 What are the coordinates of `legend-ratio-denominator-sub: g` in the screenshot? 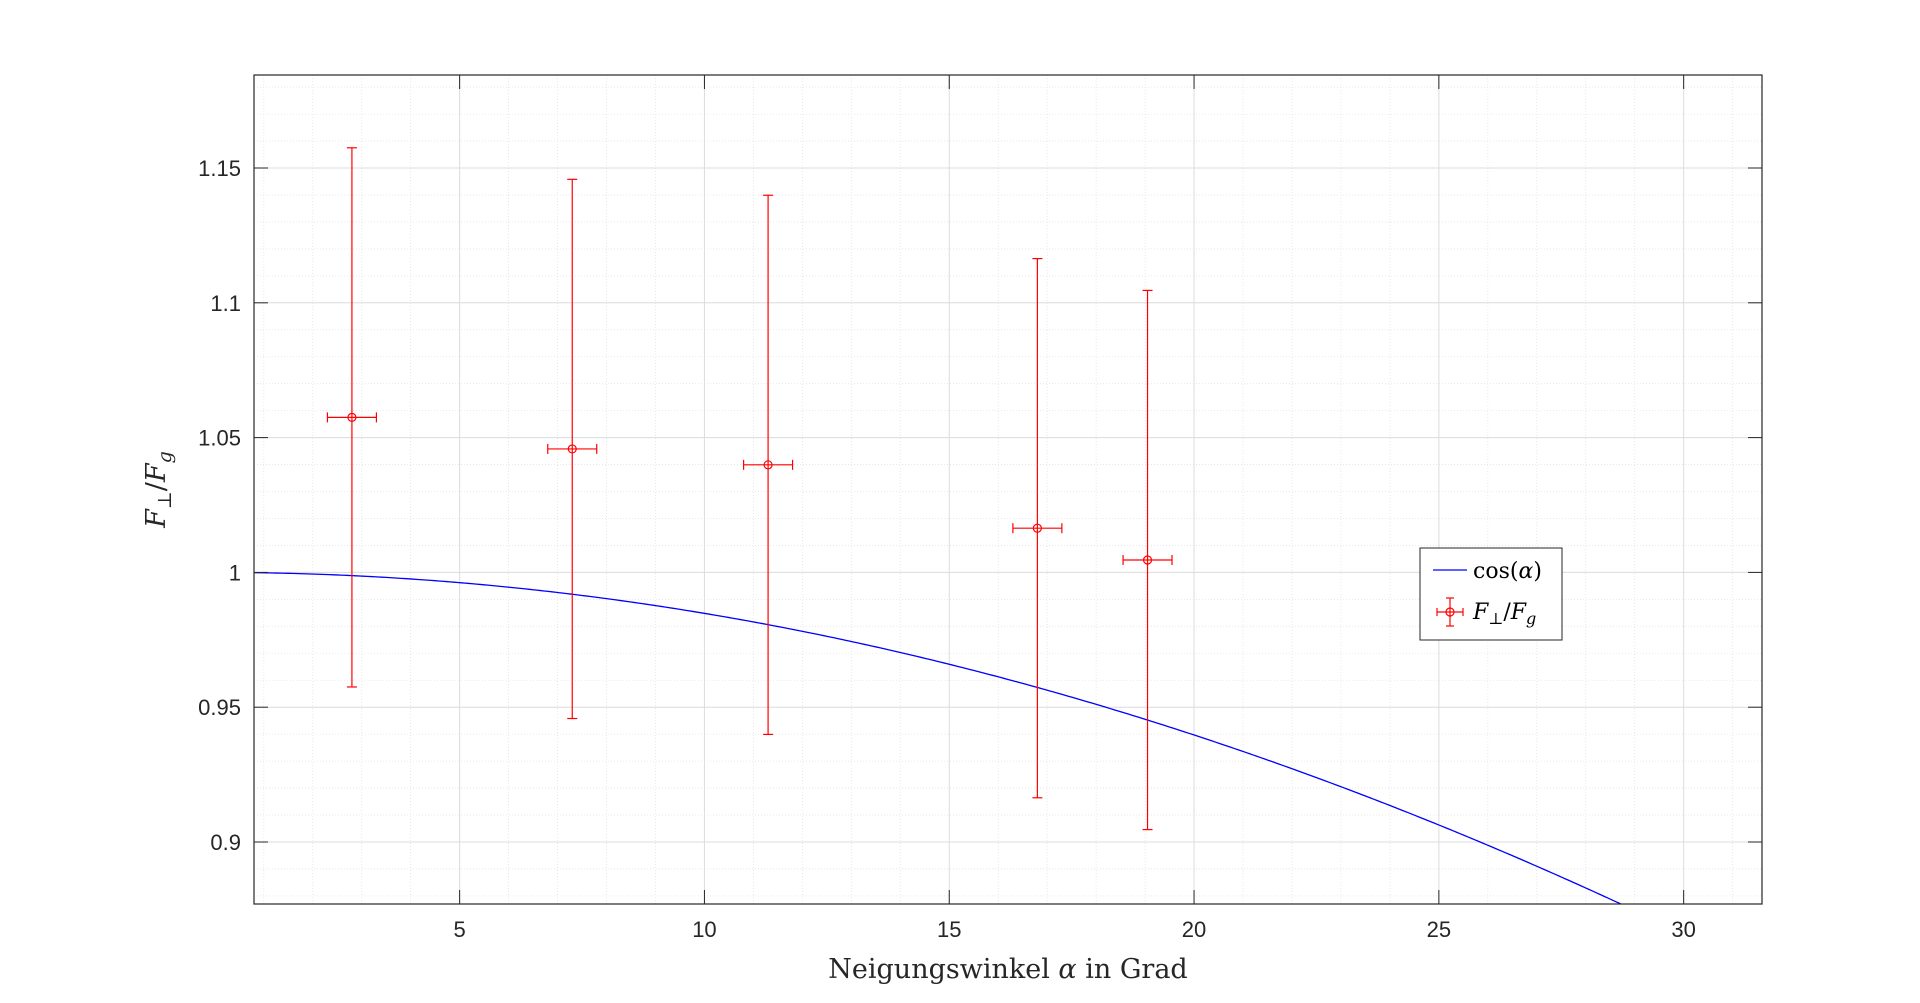 It's located at (1531, 618).